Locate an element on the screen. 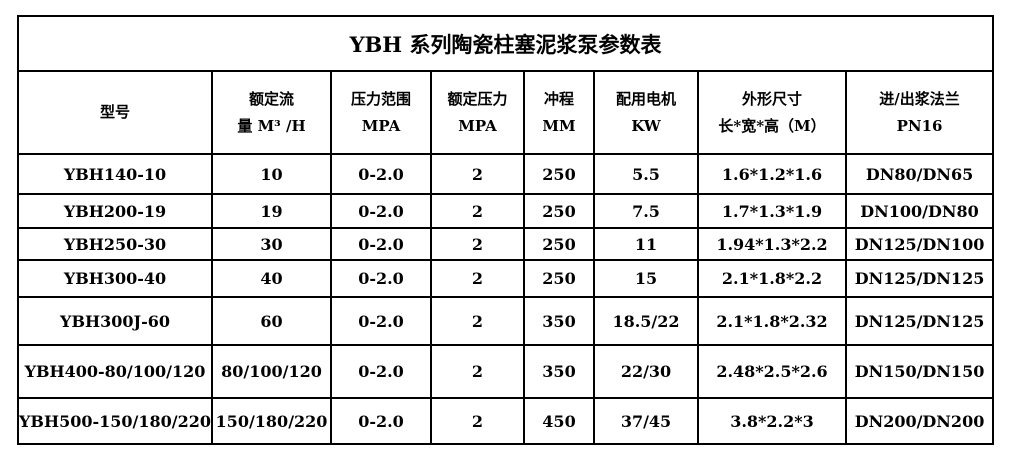 Image resolution: width=1011 pixels, height=476 pixels. table-cell: DN200/DN200 is located at coordinates (919, 421).